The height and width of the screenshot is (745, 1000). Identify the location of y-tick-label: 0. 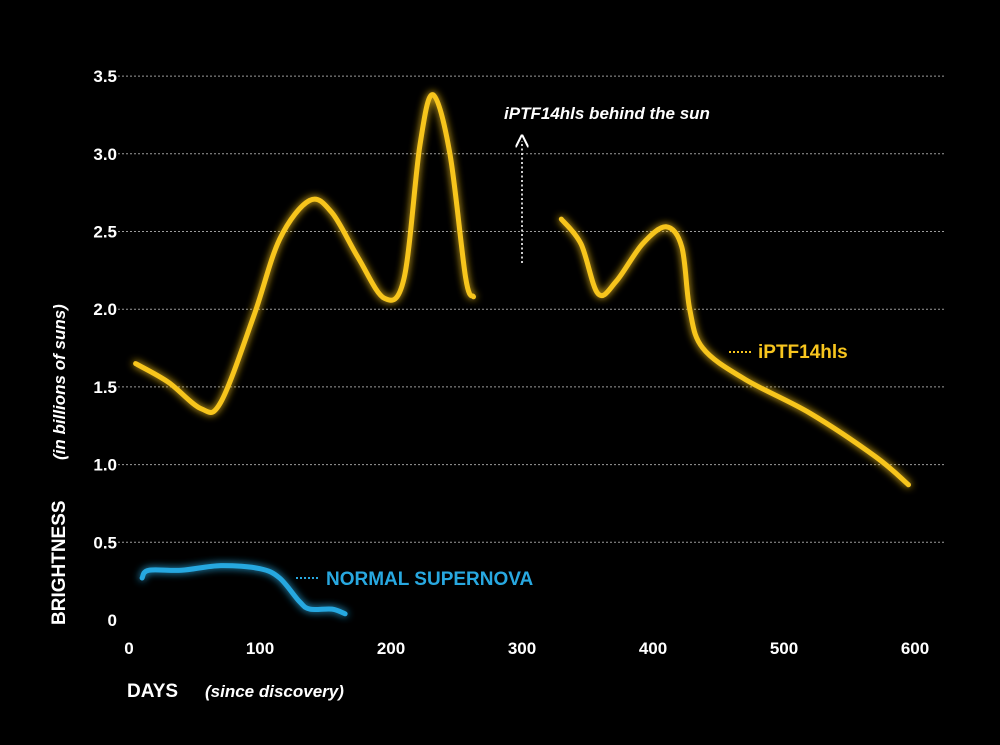
(112, 620).